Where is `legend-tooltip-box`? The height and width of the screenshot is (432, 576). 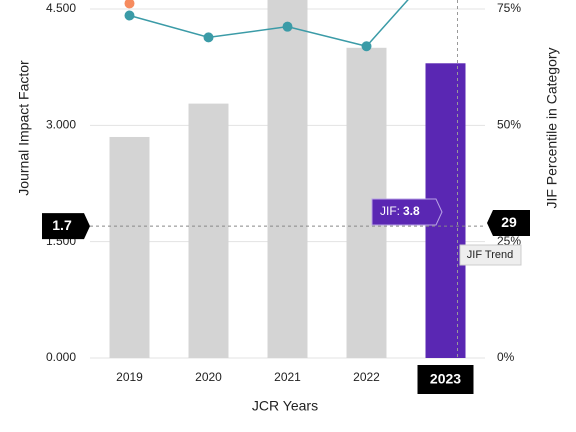 legend-tooltip-box is located at coordinates (490, 255).